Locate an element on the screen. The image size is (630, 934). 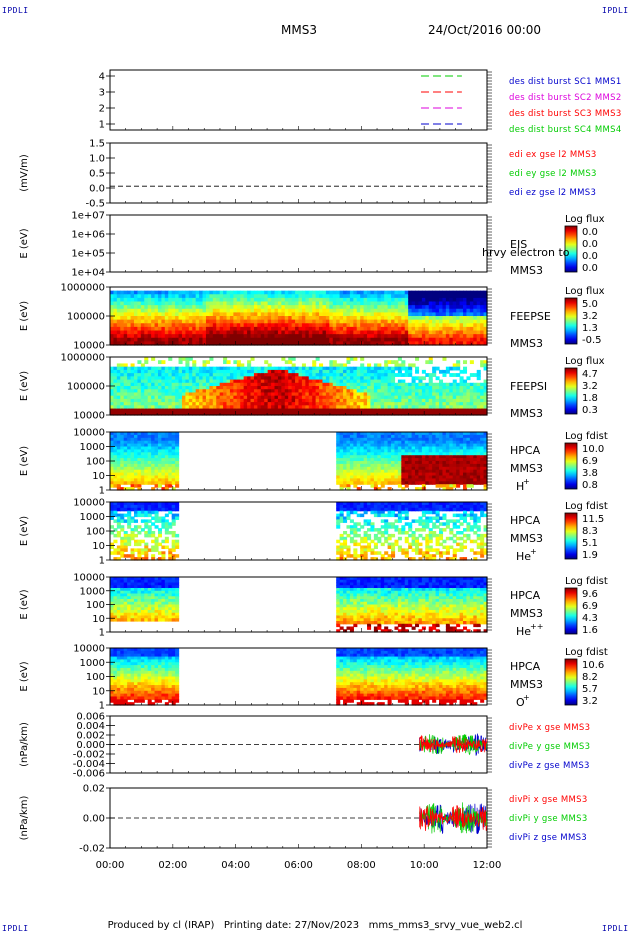
p3-overlay-label: hrvy electron to is located at coordinates (526, 252).